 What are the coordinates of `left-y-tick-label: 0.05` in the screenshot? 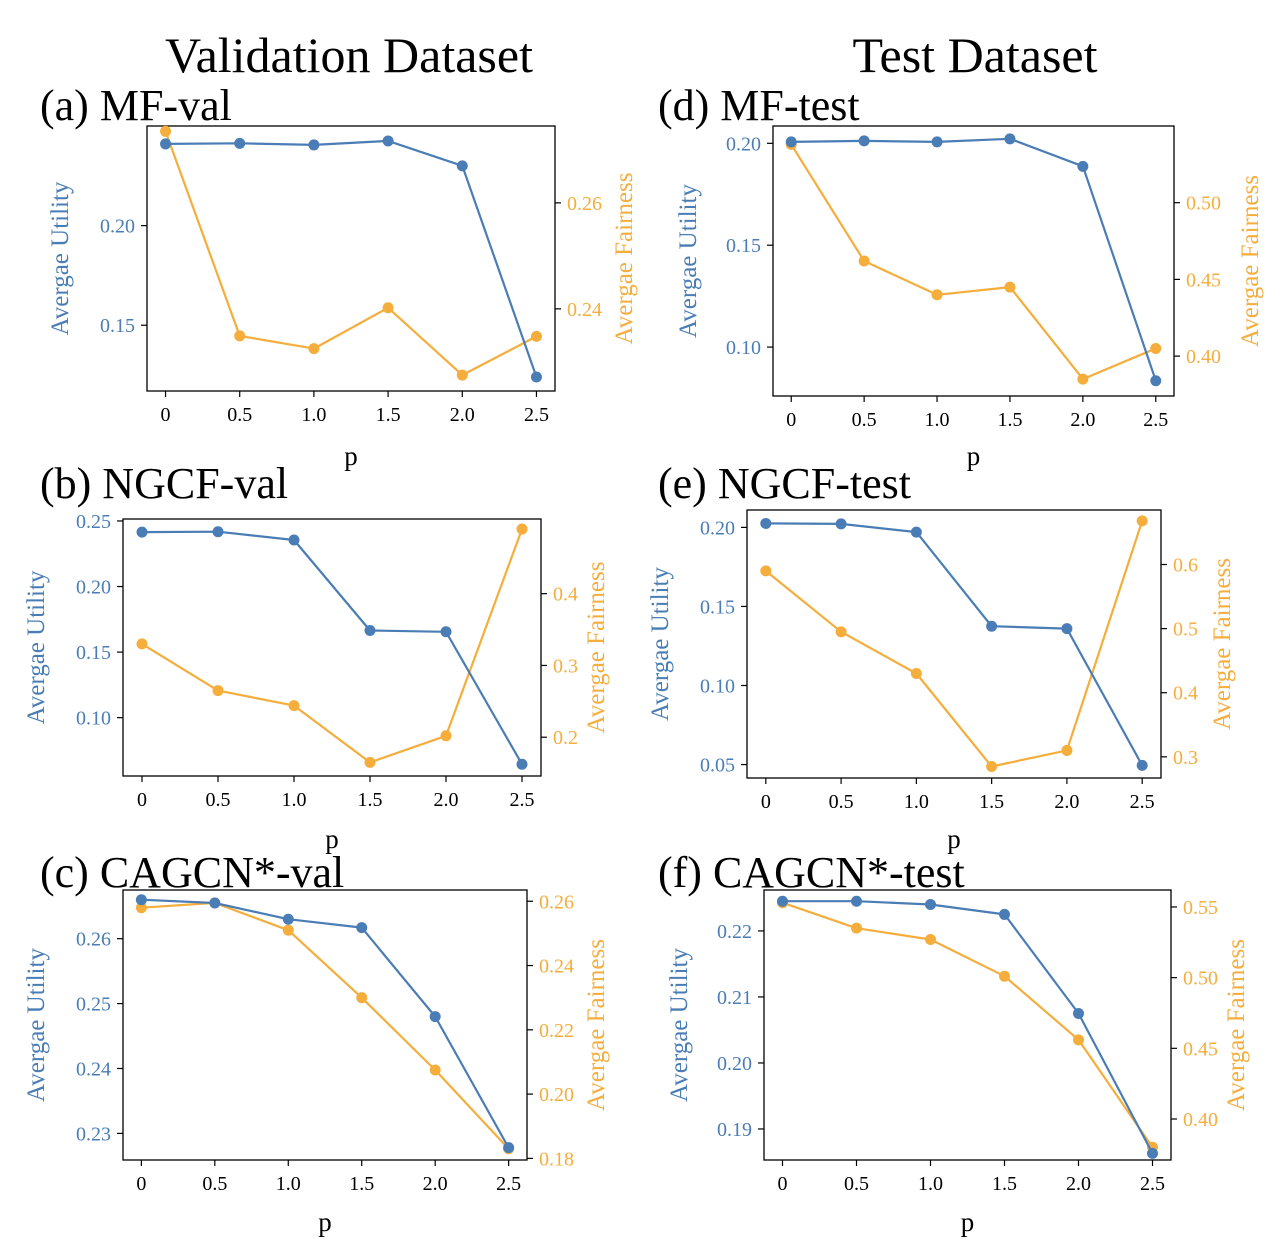 It's located at (717, 766).